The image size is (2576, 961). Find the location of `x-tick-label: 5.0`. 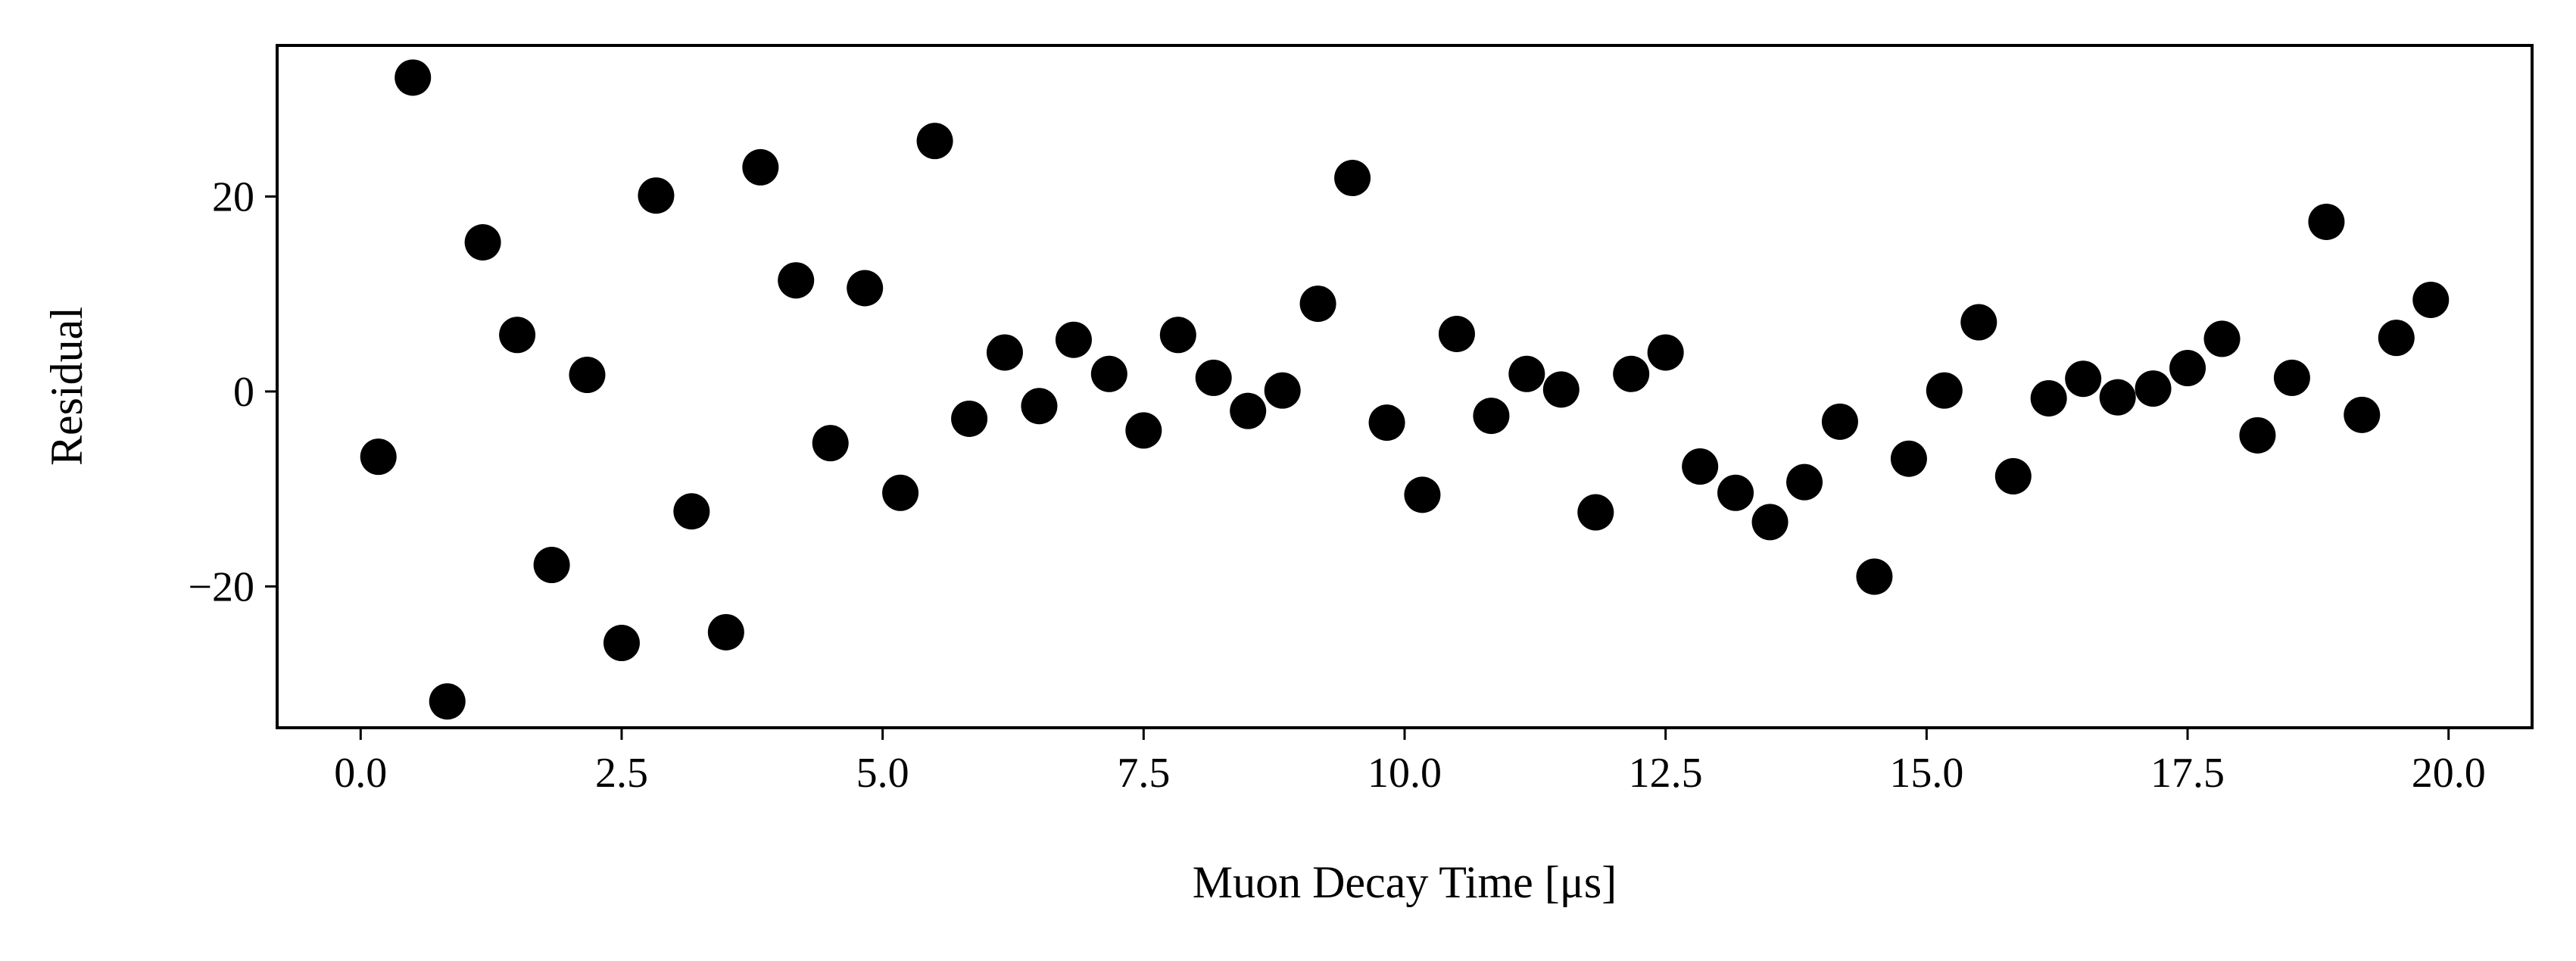

x-tick-label: 5.0 is located at coordinates (882, 773).